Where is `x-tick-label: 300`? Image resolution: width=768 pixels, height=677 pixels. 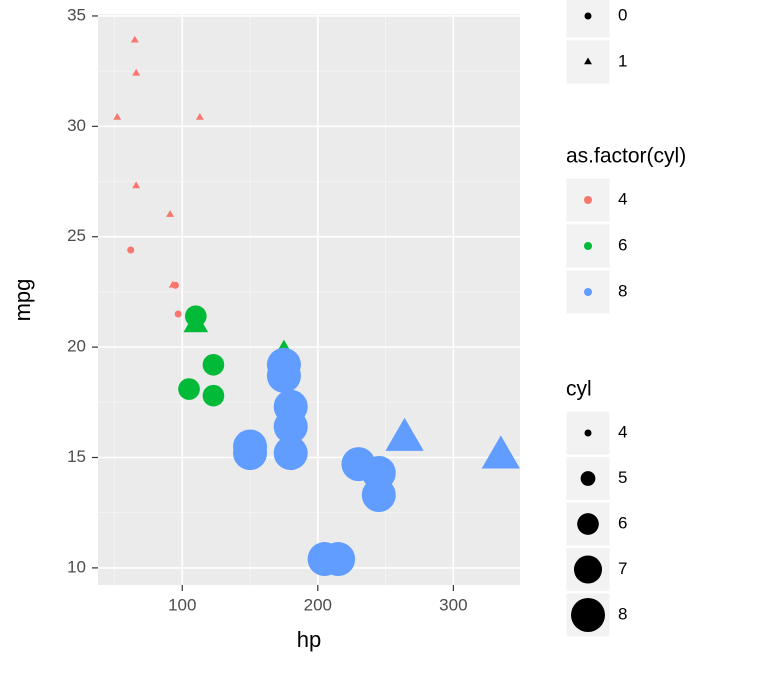 x-tick-label: 300 is located at coordinates (453, 604).